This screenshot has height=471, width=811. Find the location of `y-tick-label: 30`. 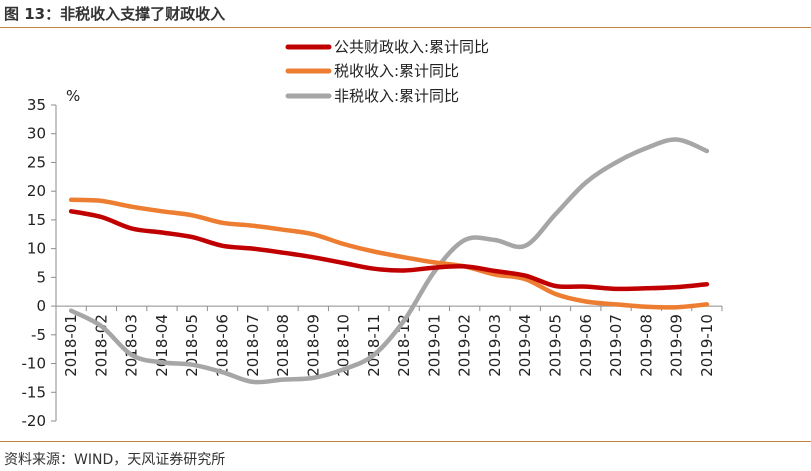

y-tick-label: 30 is located at coordinates (36, 134).